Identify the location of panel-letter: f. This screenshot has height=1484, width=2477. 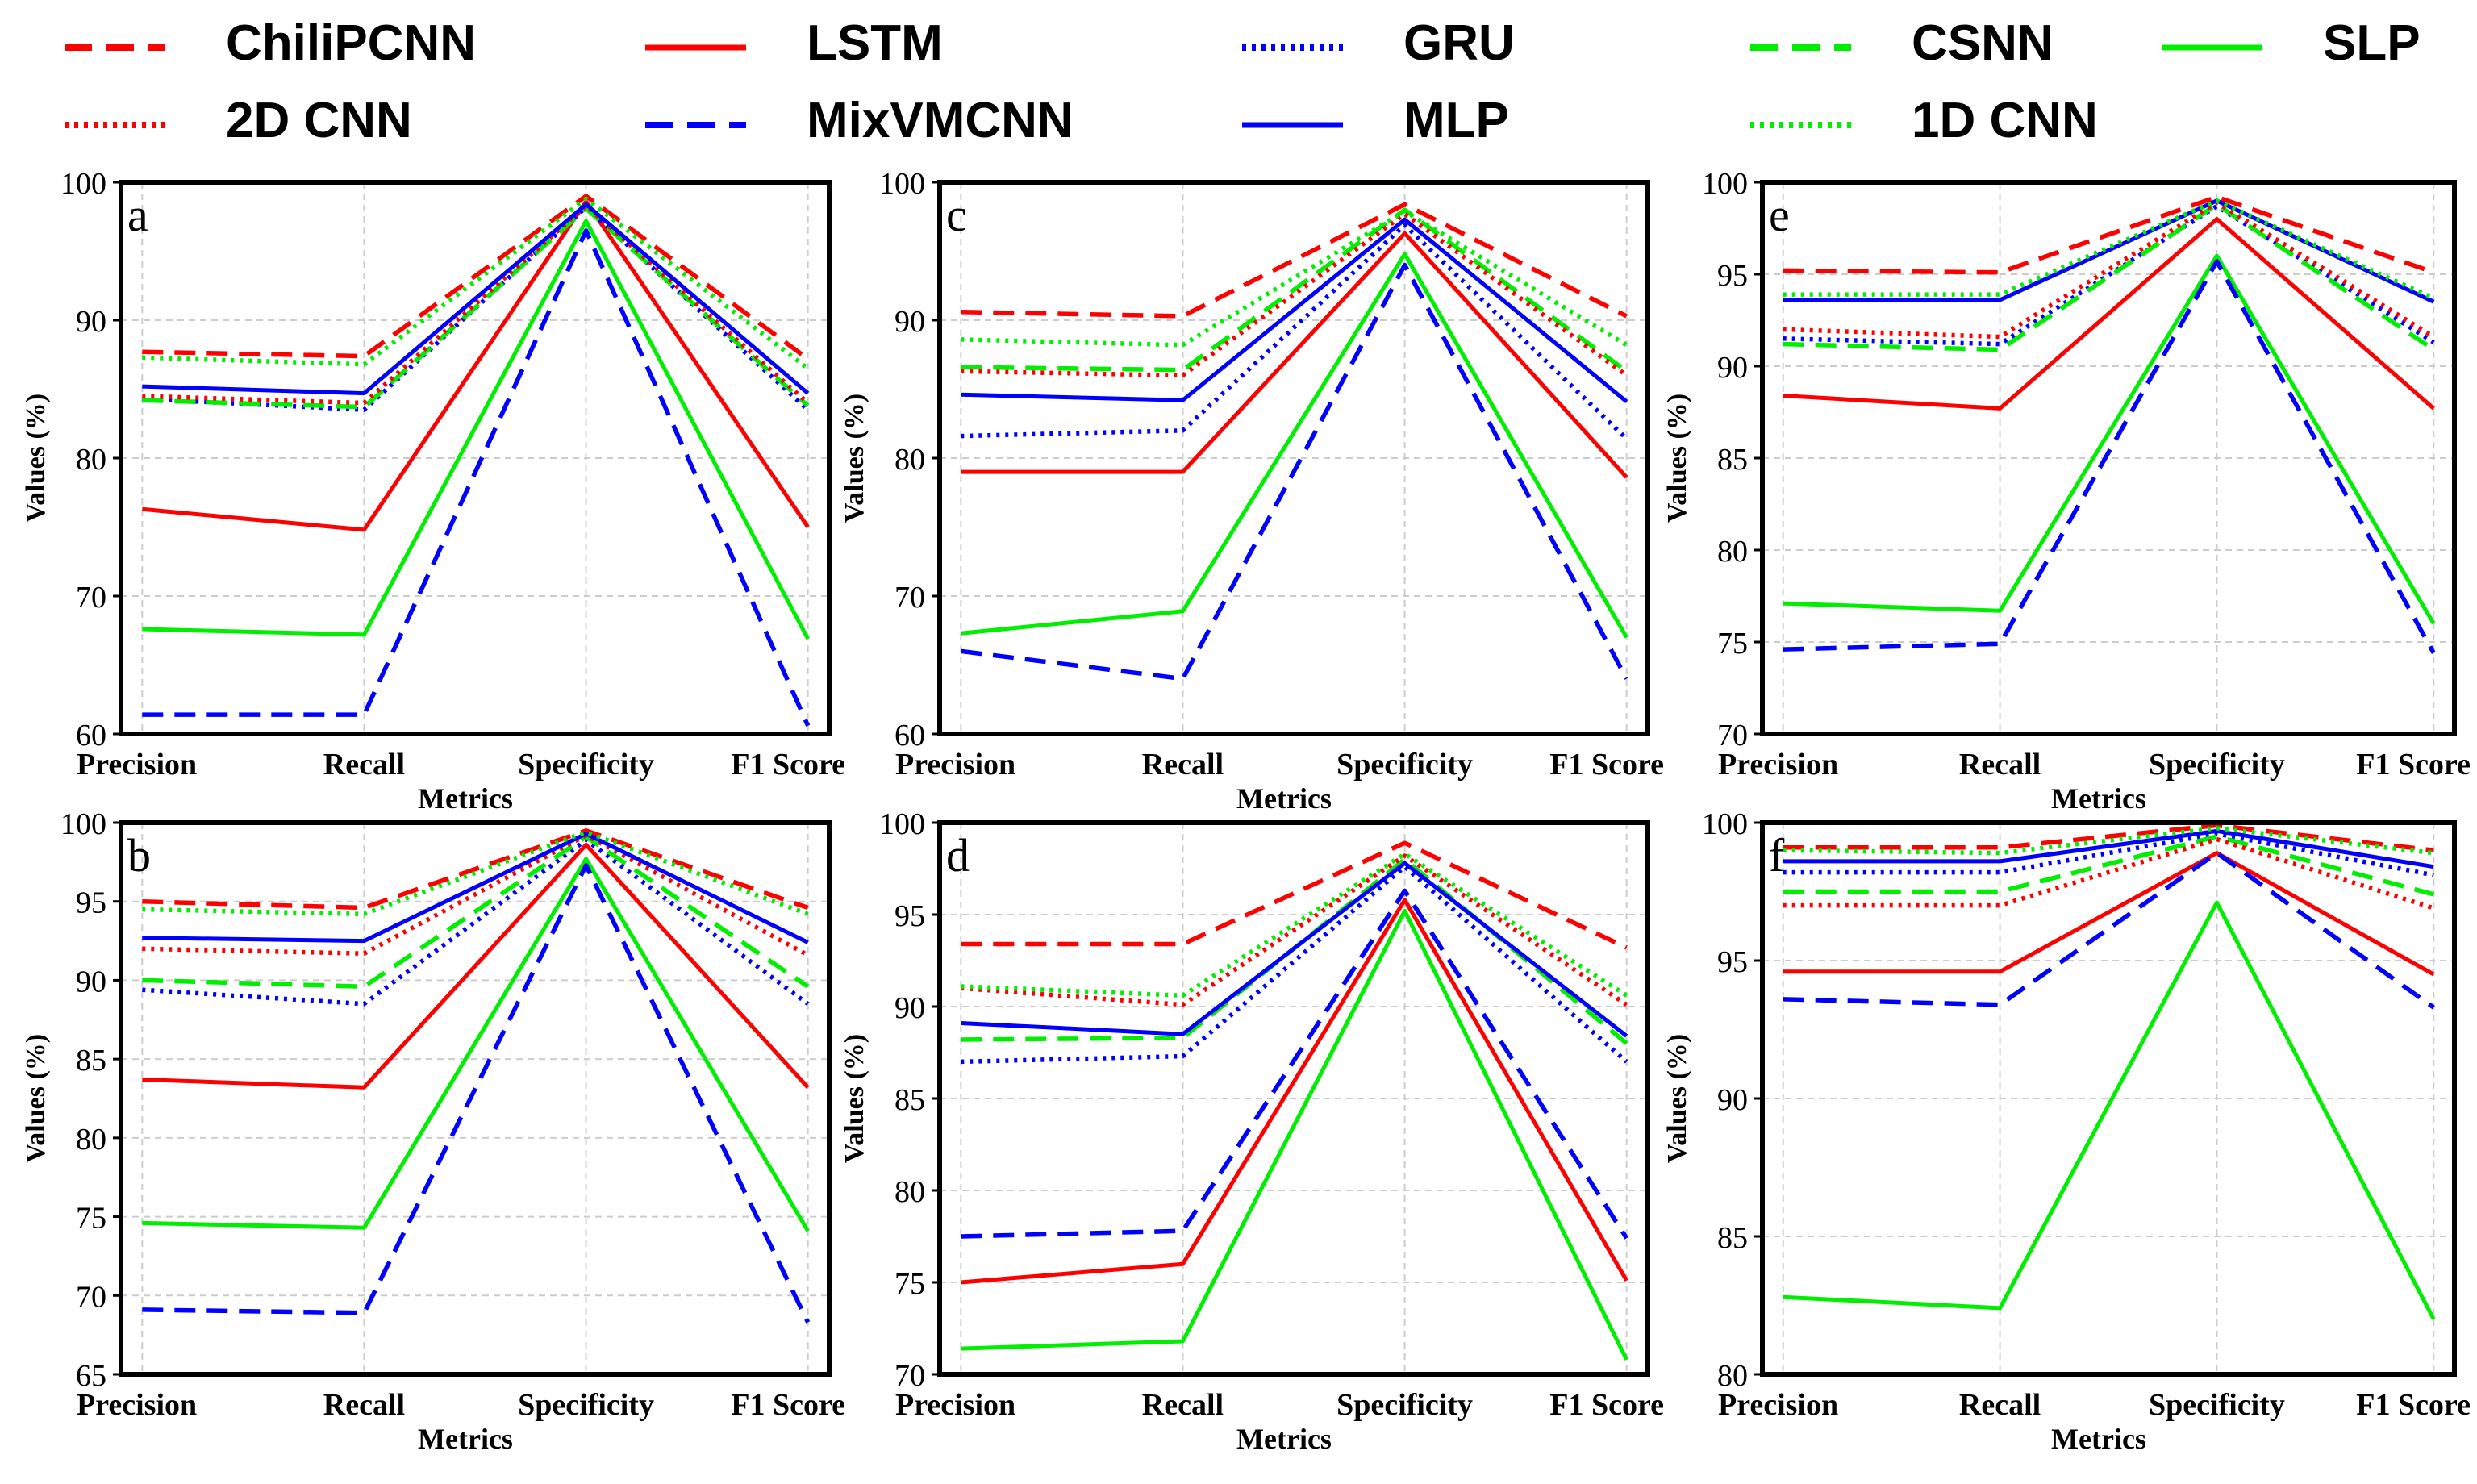
(1777, 855).